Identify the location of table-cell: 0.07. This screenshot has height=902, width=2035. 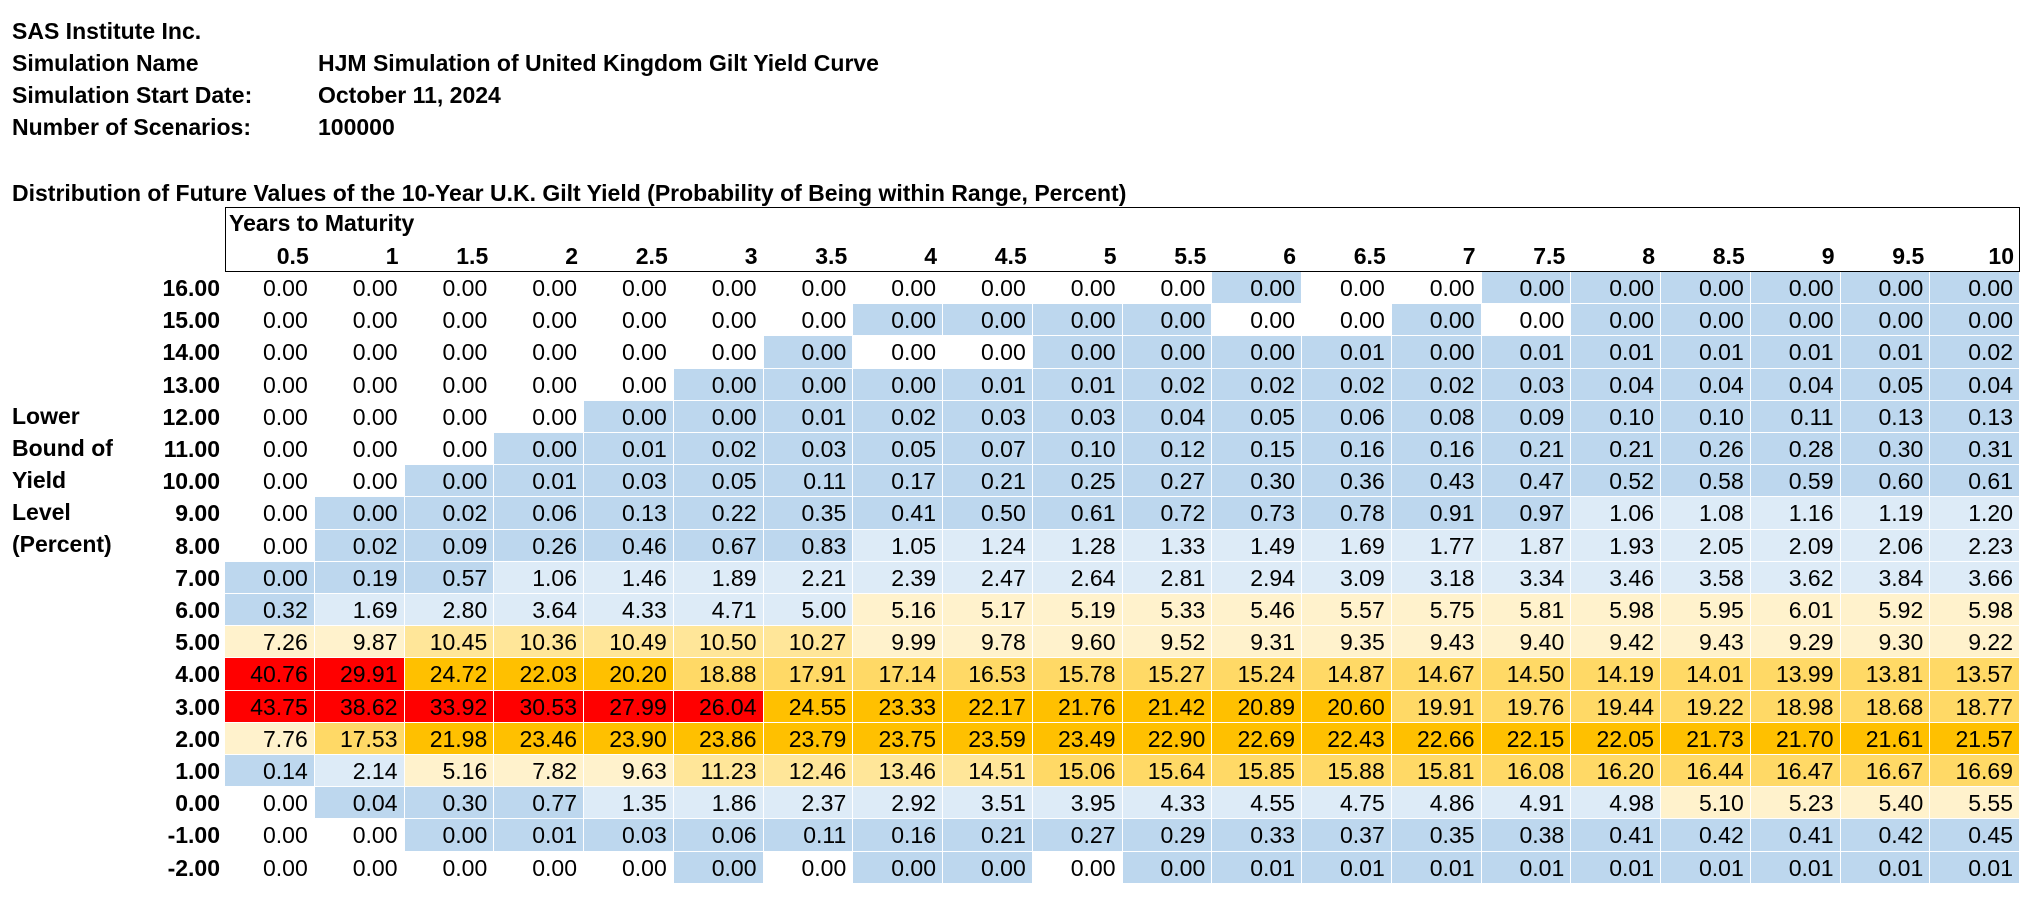
(988, 449).